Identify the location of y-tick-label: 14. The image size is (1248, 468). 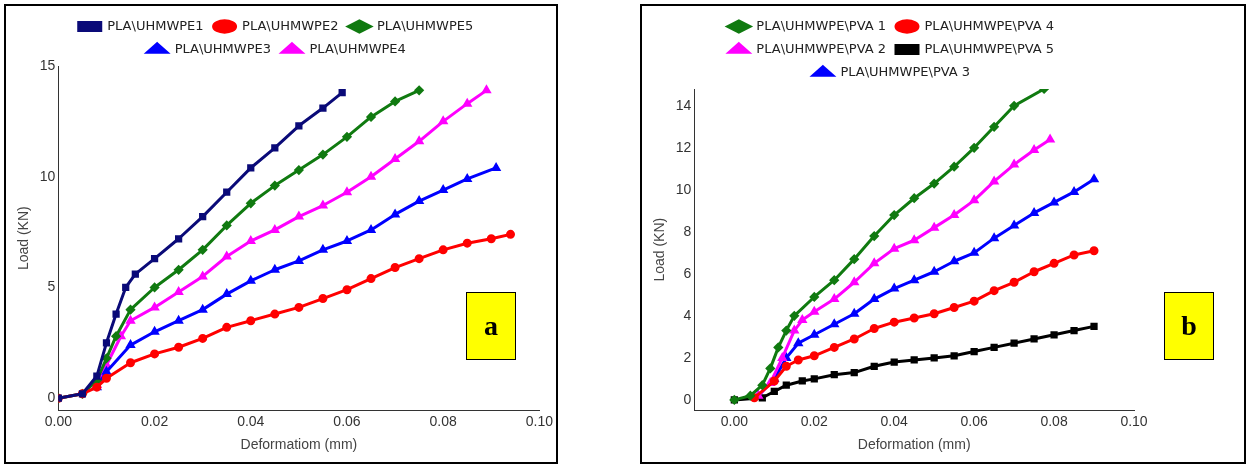
(683, 104).